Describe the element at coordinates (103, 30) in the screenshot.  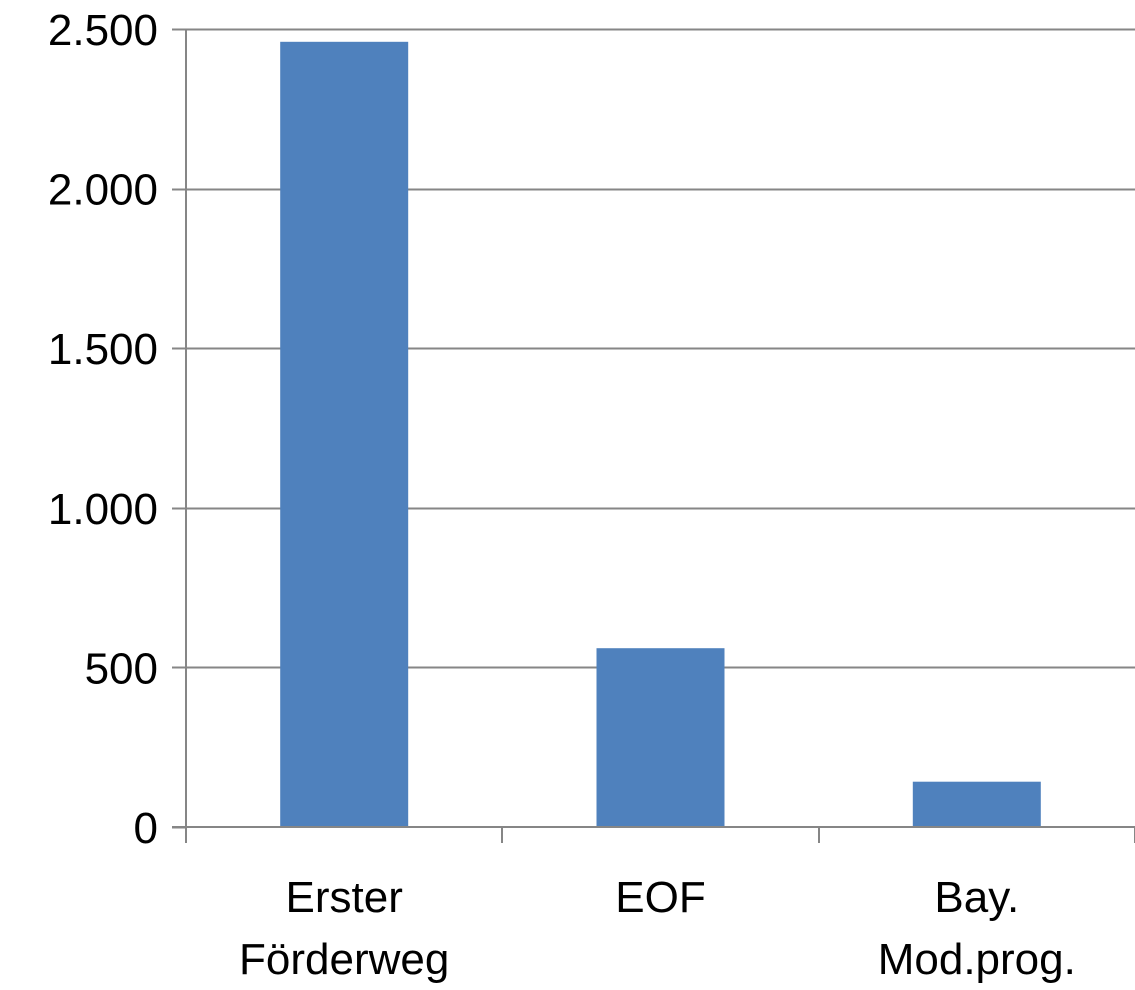
I see `y-tick-label: 2.500` at that location.